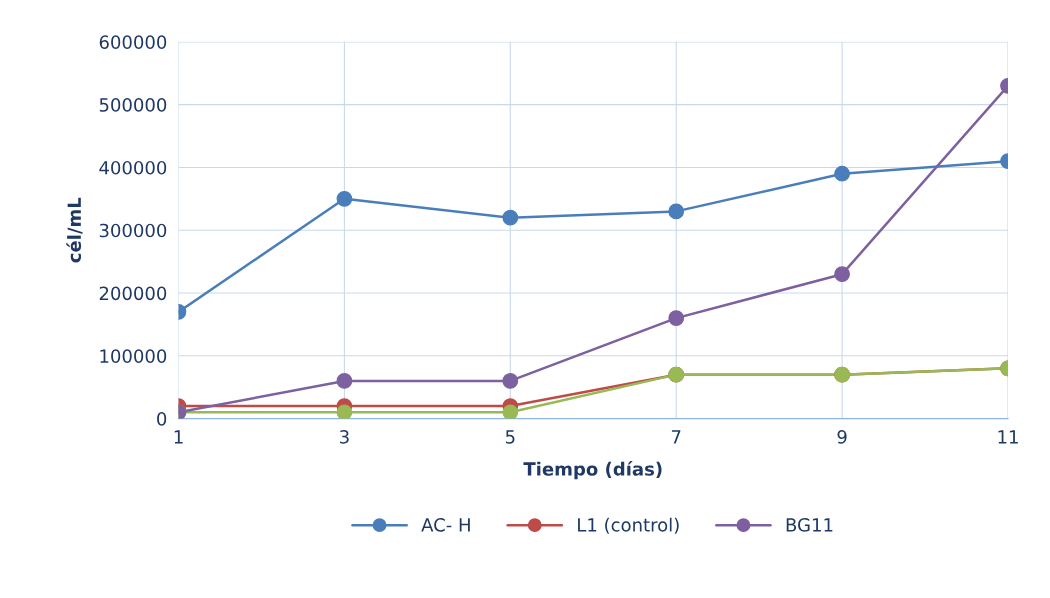  Describe the element at coordinates (133, 42) in the screenshot. I see `y-tick-label: 600000` at that location.